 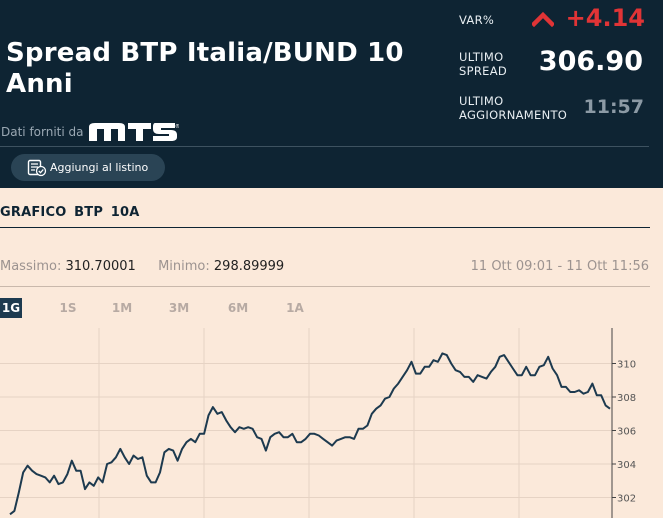 What do you see at coordinates (31, 266) in the screenshot?
I see `max-label: Massimo:` at bounding box center [31, 266].